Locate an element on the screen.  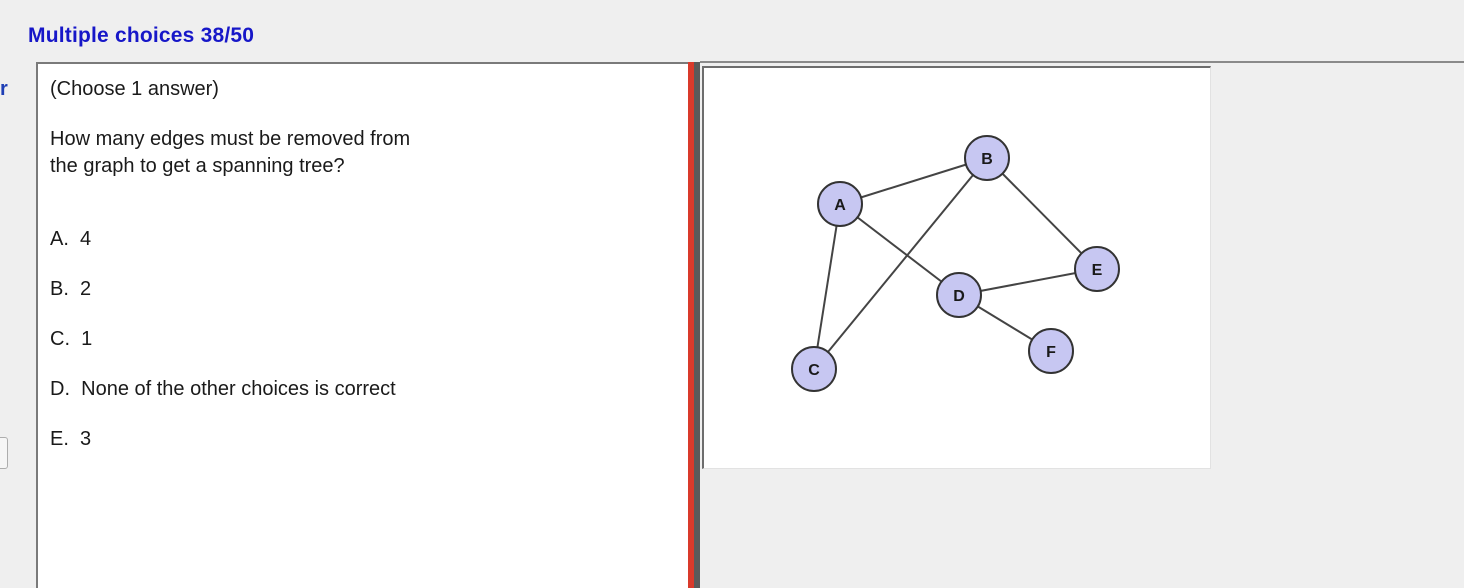
graph-node-E: E is located at coordinates (1097, 269).